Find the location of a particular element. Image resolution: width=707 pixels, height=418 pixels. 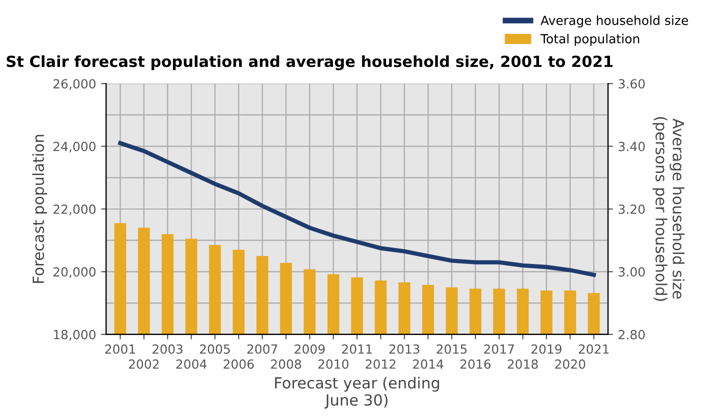

x-tick-label: 2008 is located at coordinates (286, 364).